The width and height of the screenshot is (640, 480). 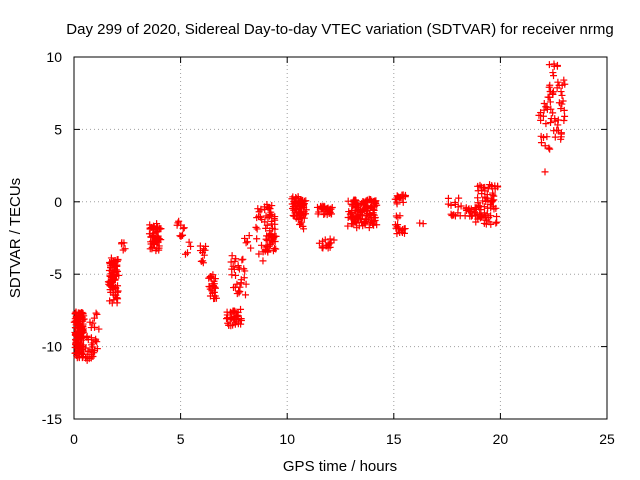 I want to click on x-axis-title: GPS time / hours, so click(x=340, y=466).